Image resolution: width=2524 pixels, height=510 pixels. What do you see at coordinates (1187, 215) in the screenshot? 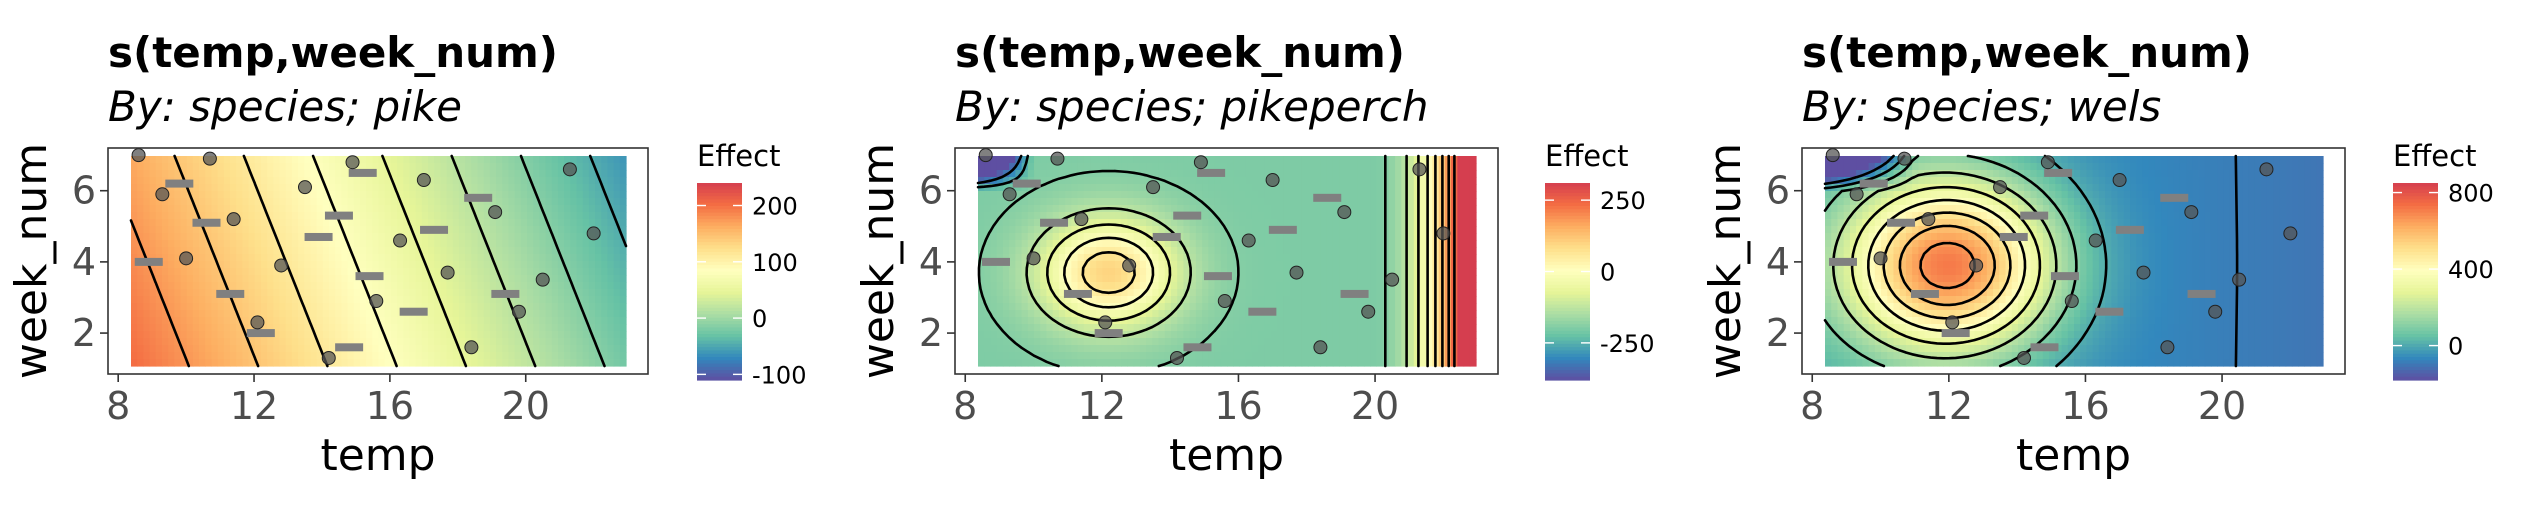
I see `rug-mark` at bounding box center [1187, 215].